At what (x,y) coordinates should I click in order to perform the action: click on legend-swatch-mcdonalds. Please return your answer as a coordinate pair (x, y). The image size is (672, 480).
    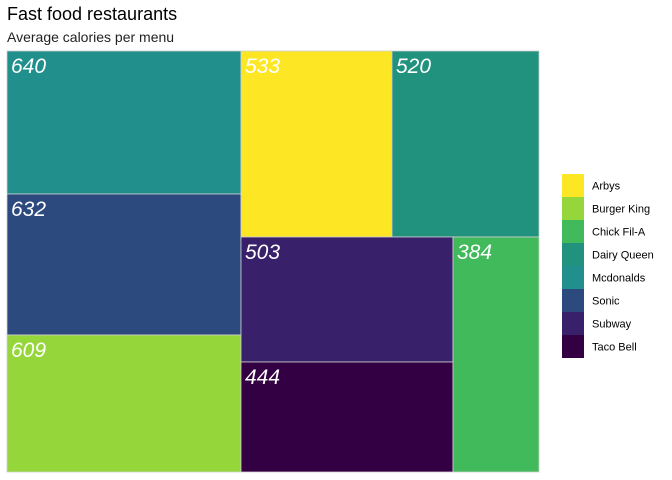
    Looking at the image, I should click on (573, 277).